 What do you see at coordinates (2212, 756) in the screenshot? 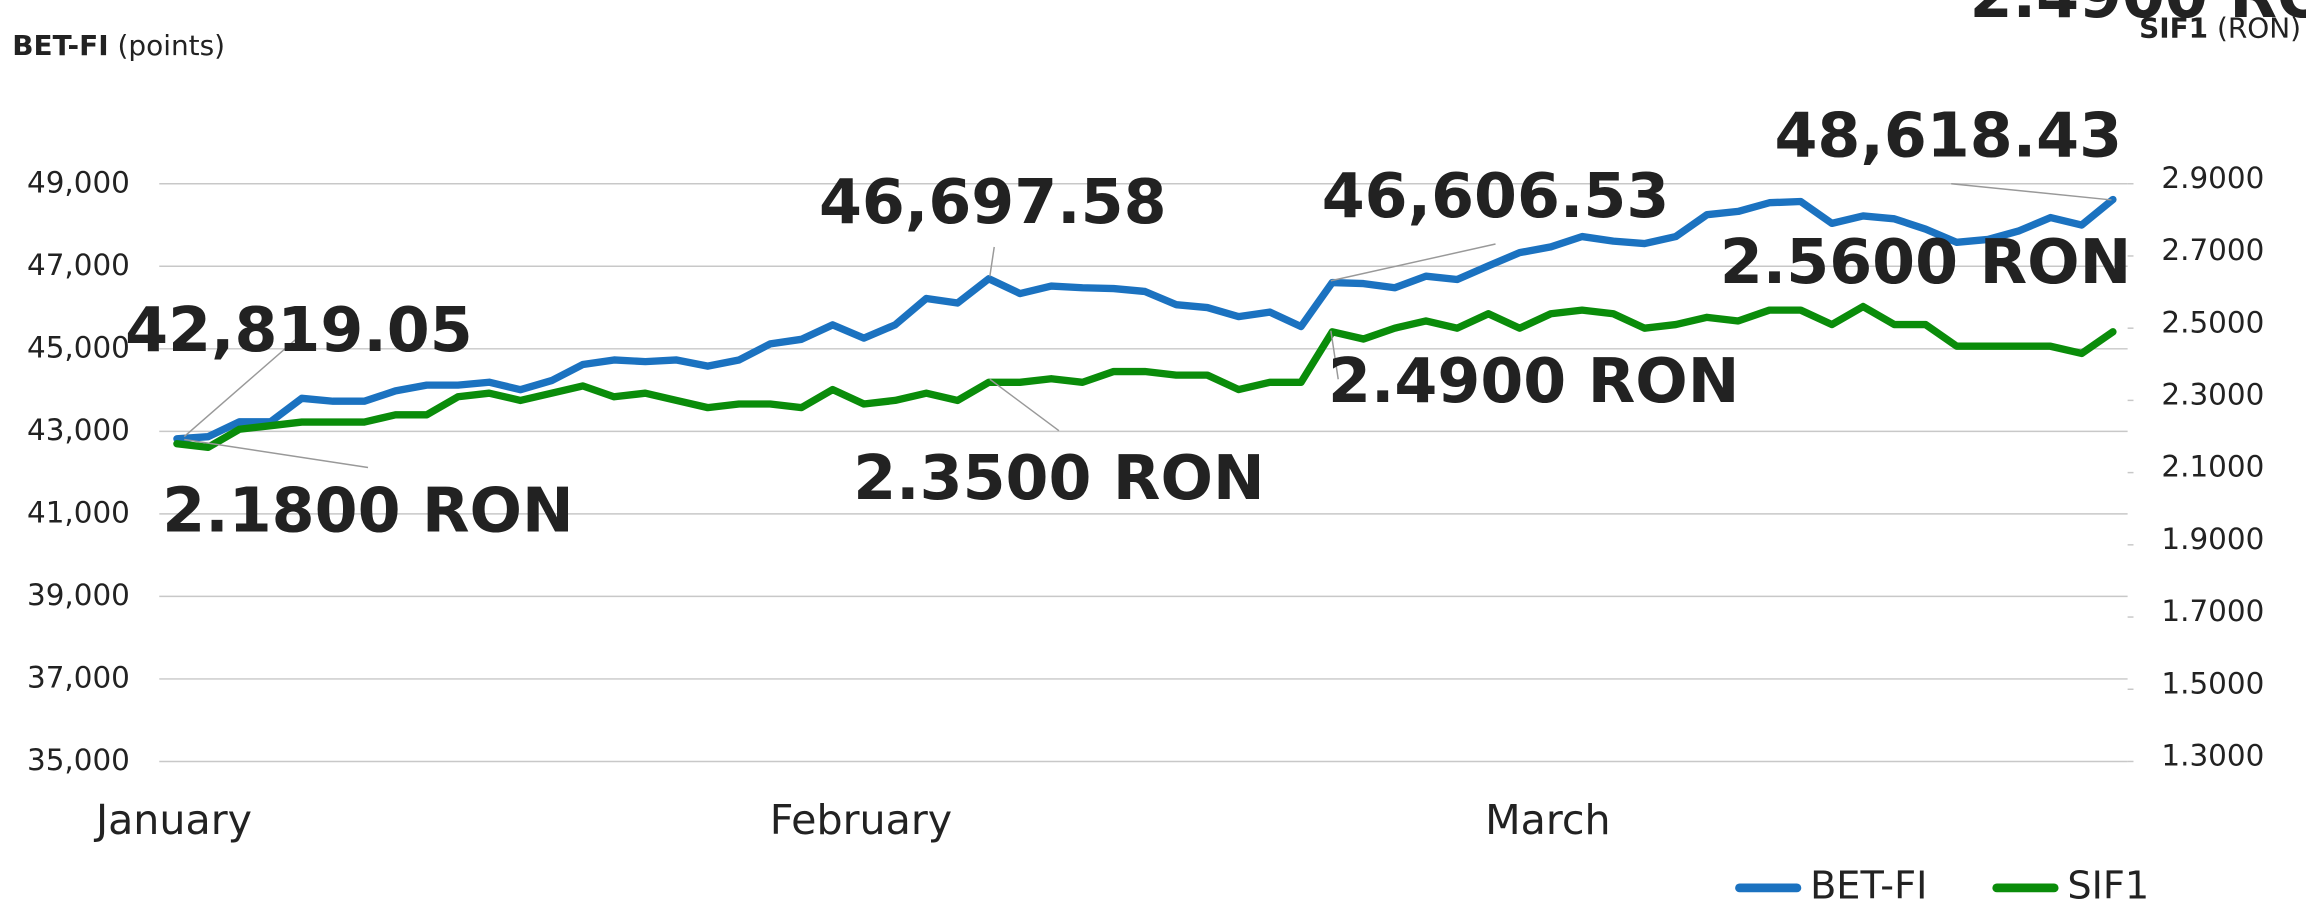
I see `y2-tick-label: 1.3000` at bounding box center [2212, 756].